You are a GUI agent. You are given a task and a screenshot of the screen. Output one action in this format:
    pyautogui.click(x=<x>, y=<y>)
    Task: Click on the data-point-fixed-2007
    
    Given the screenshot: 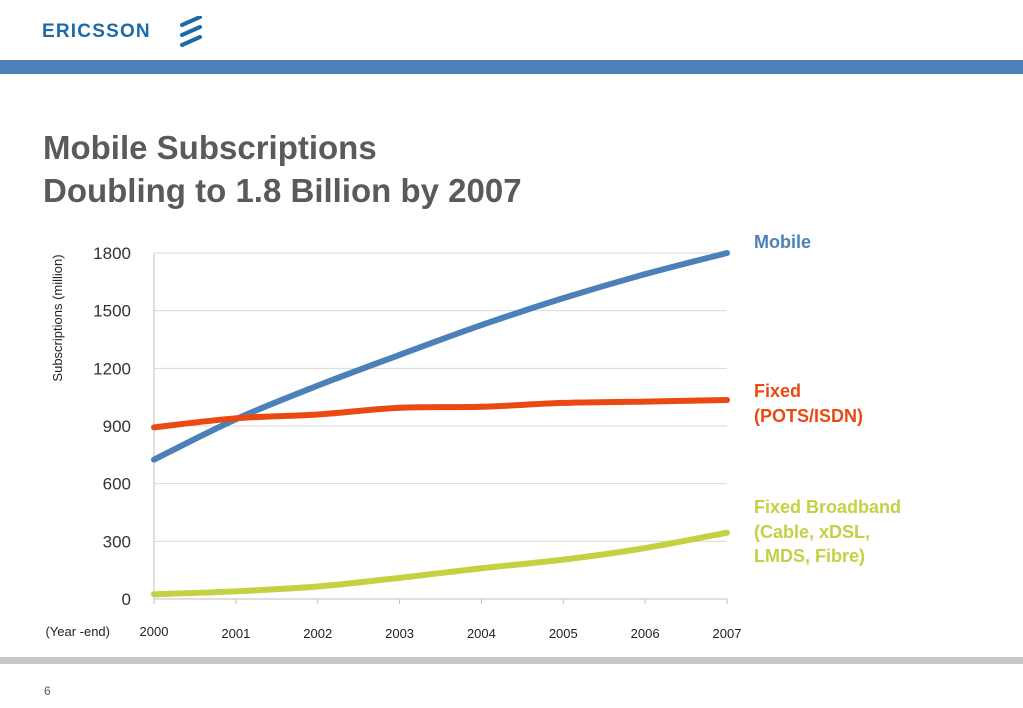 What is the action you would take?
    pyautogui.click(x=727, y=400)
    